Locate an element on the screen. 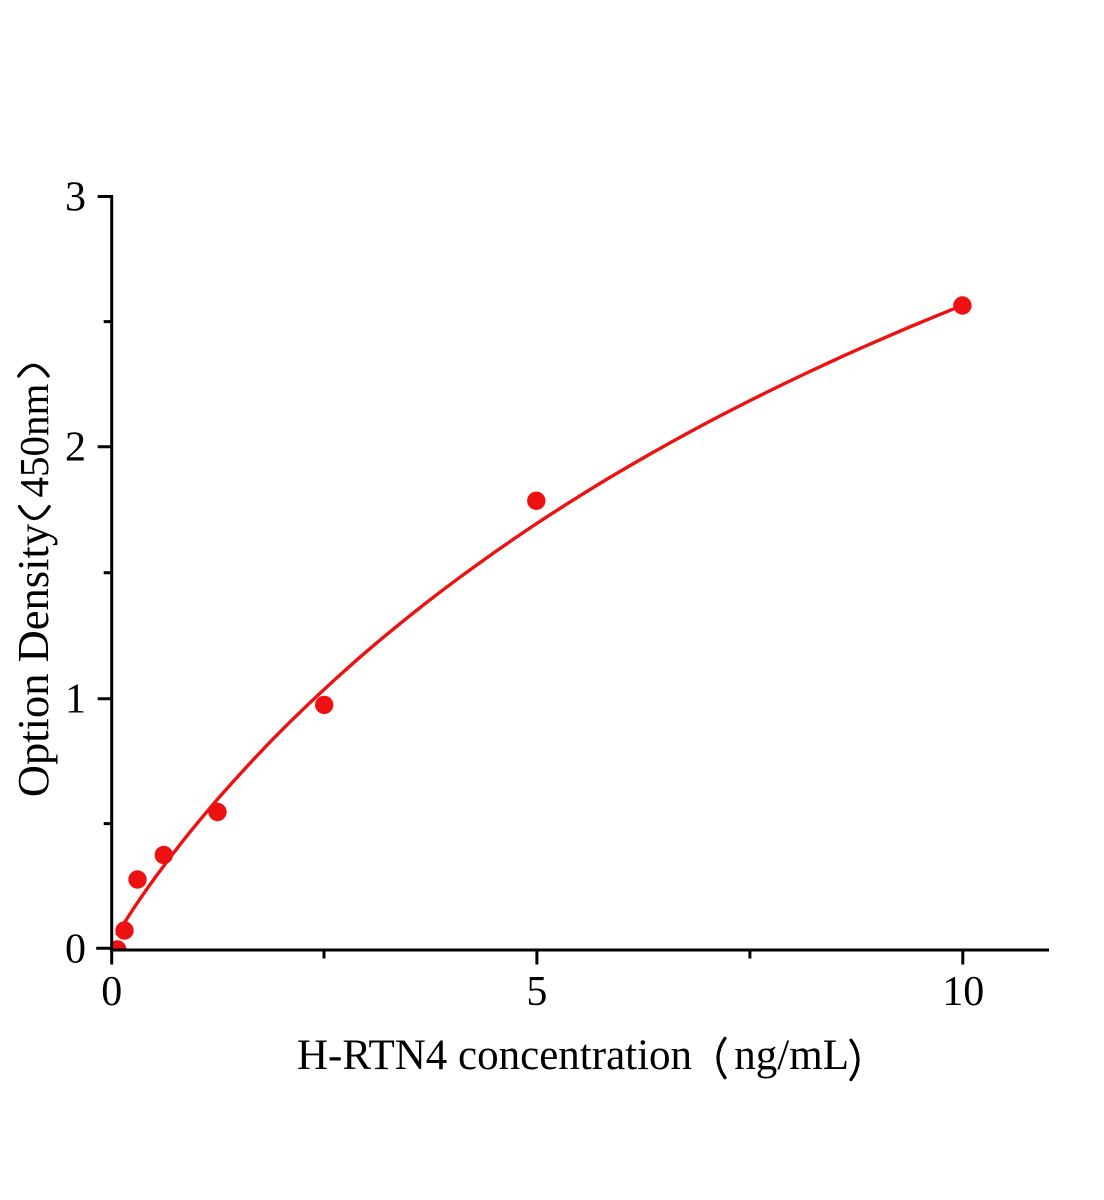  svg-text: 1 is located at coordinates (75, 700).